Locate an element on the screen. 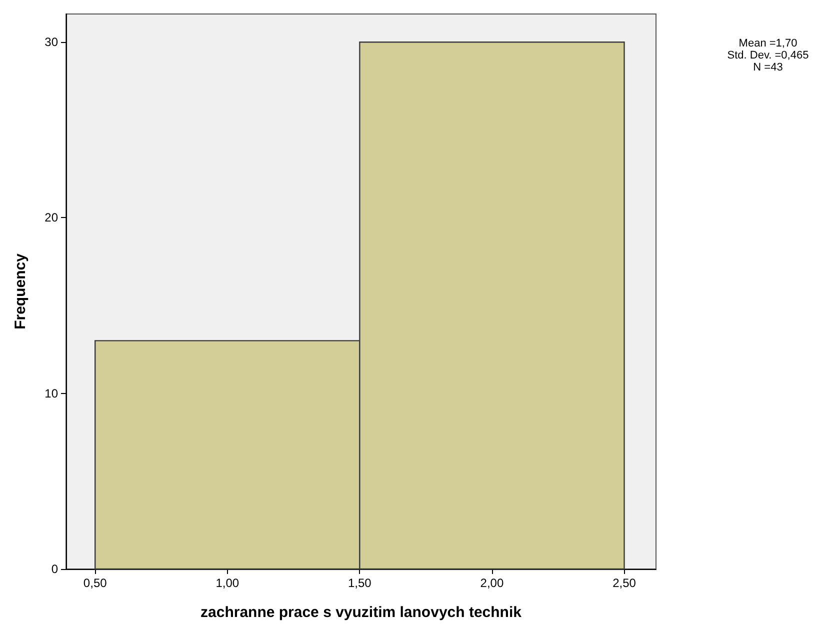 The height and width of the screenshot is (628, 819). y-tick-label: 20 is located at coordinates (51, 217).